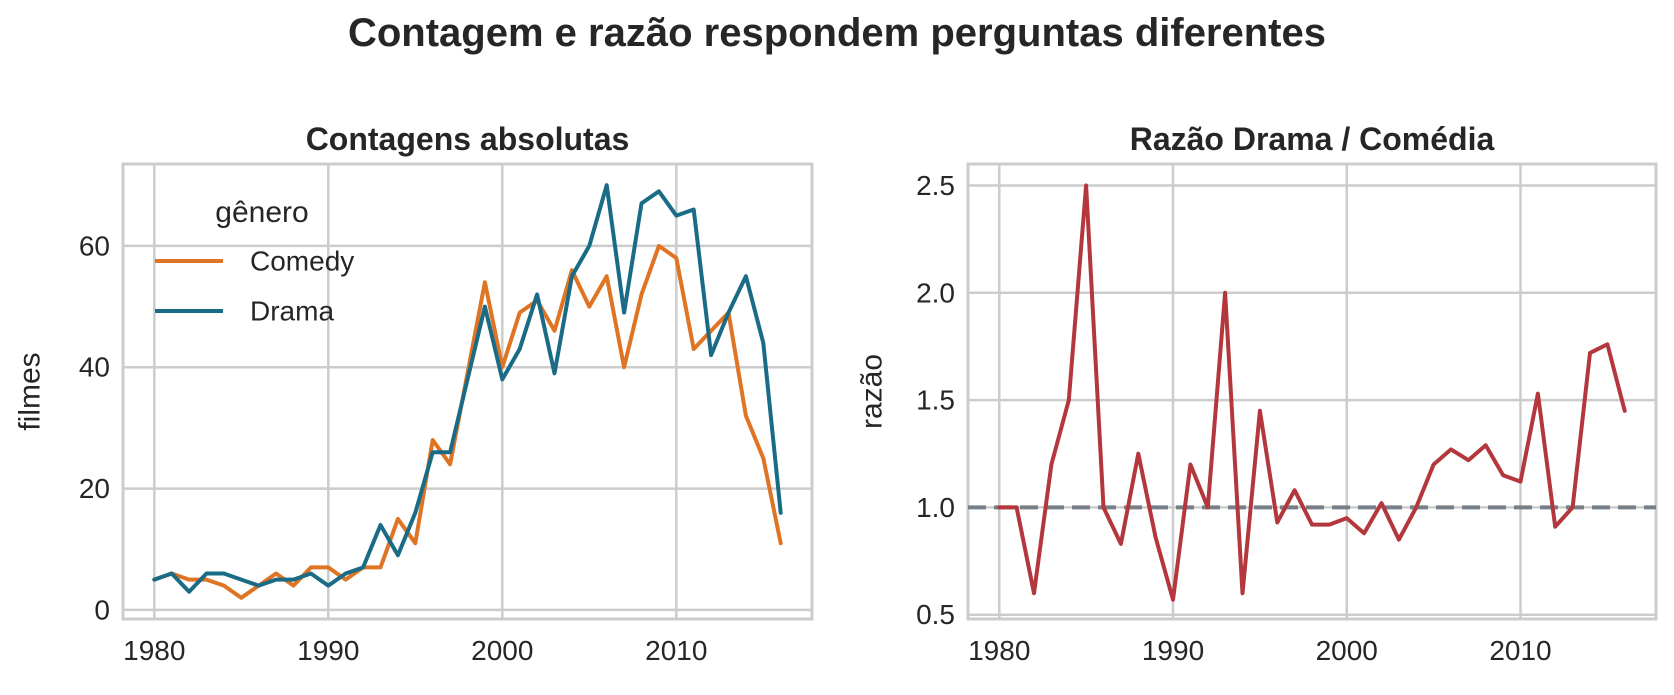 The image size is (1674, 695). What do you see at coordinates (935, 185) in the screenshot?
I see `y-tick-label: 2.5` at bounding box center [935, 185].